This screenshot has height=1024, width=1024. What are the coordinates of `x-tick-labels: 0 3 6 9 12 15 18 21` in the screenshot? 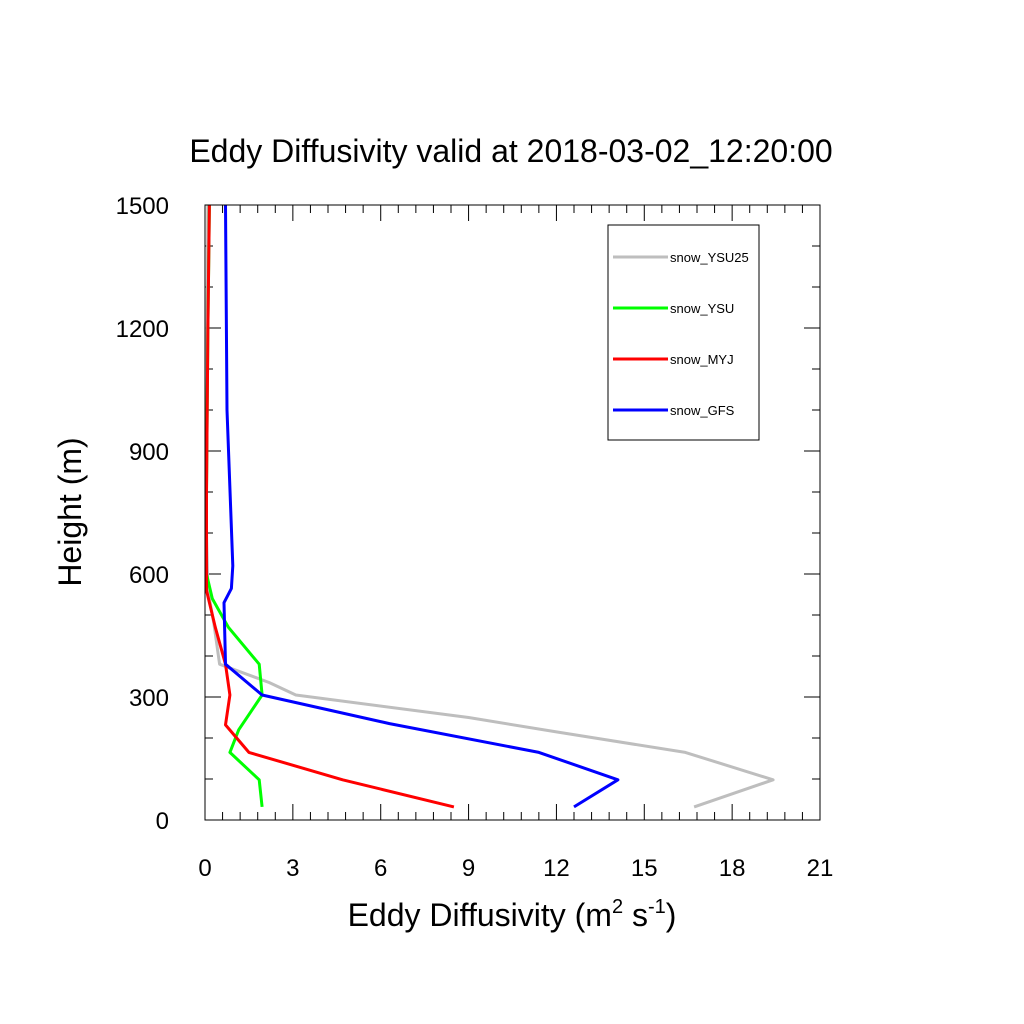 It's located at (515, 868).